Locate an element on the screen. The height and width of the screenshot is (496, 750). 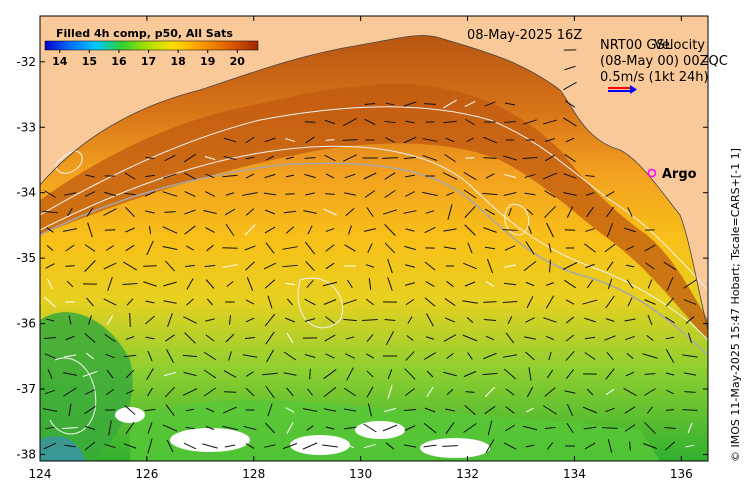
y-tick-label: -37 is located at coordinates (26, 389).